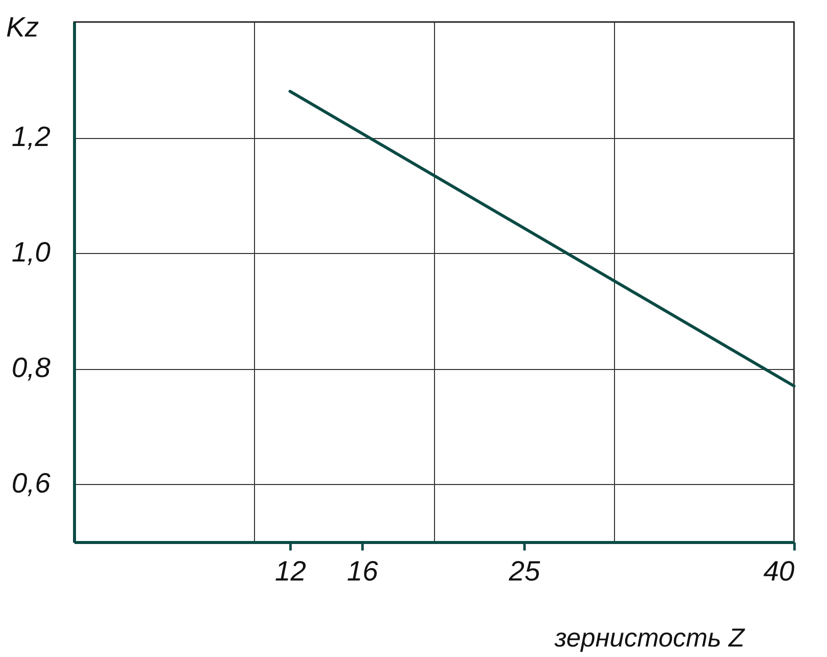 The image size is (827, 657). What do you see at coordinates (31, 483) in the screenshot?
I see `y-tick-label: 0,6` at bounding box center [31, 483].